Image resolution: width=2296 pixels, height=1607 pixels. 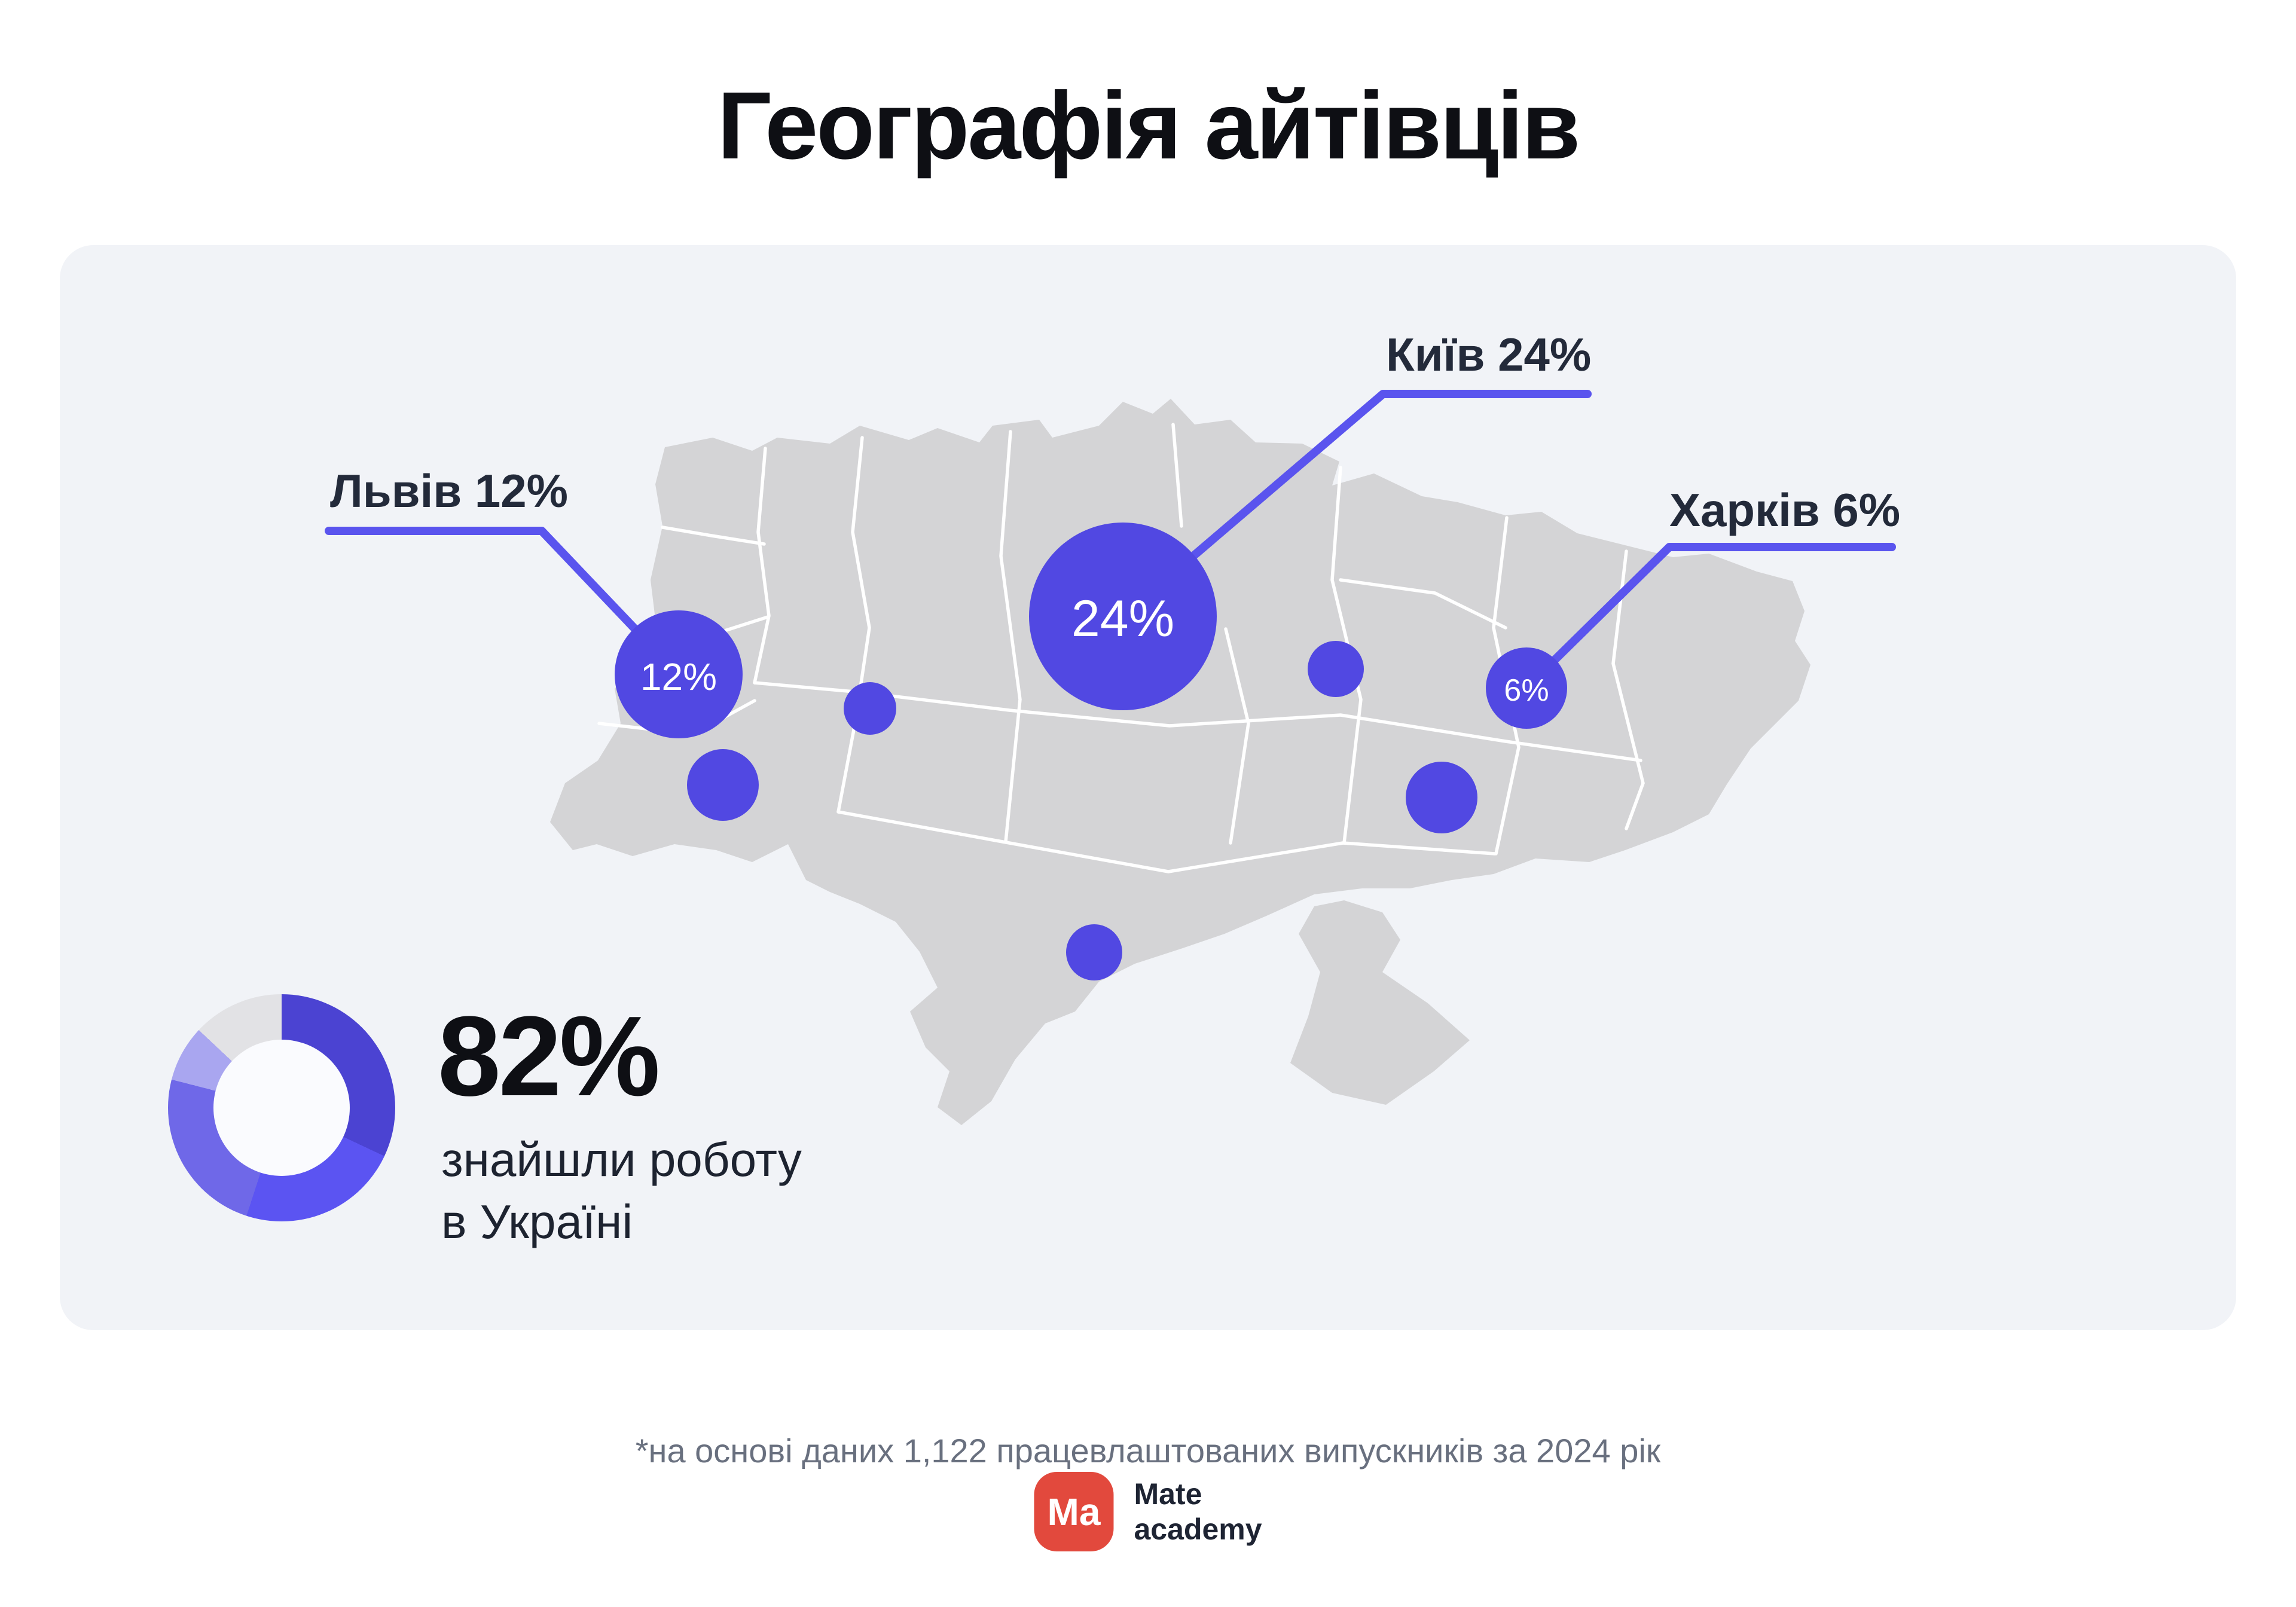 I want to click on employment-donut, so click(x=281, y=1107).